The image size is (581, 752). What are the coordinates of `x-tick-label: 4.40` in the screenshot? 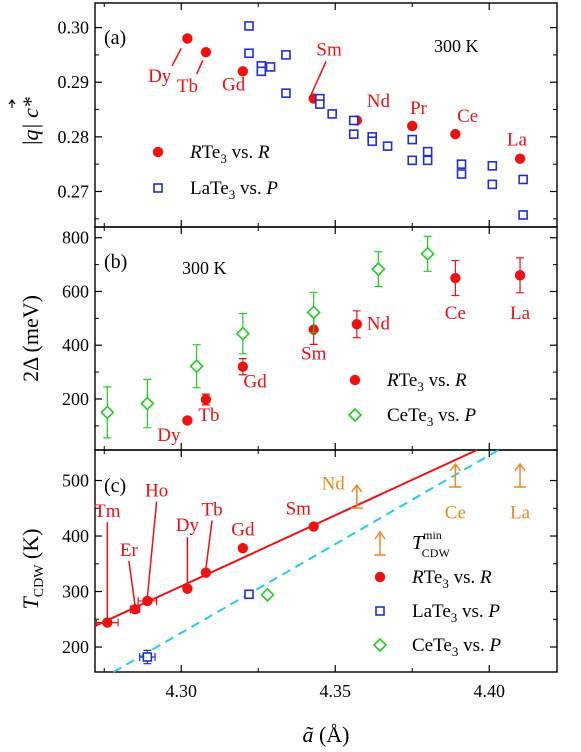 It's located at (489, 691).